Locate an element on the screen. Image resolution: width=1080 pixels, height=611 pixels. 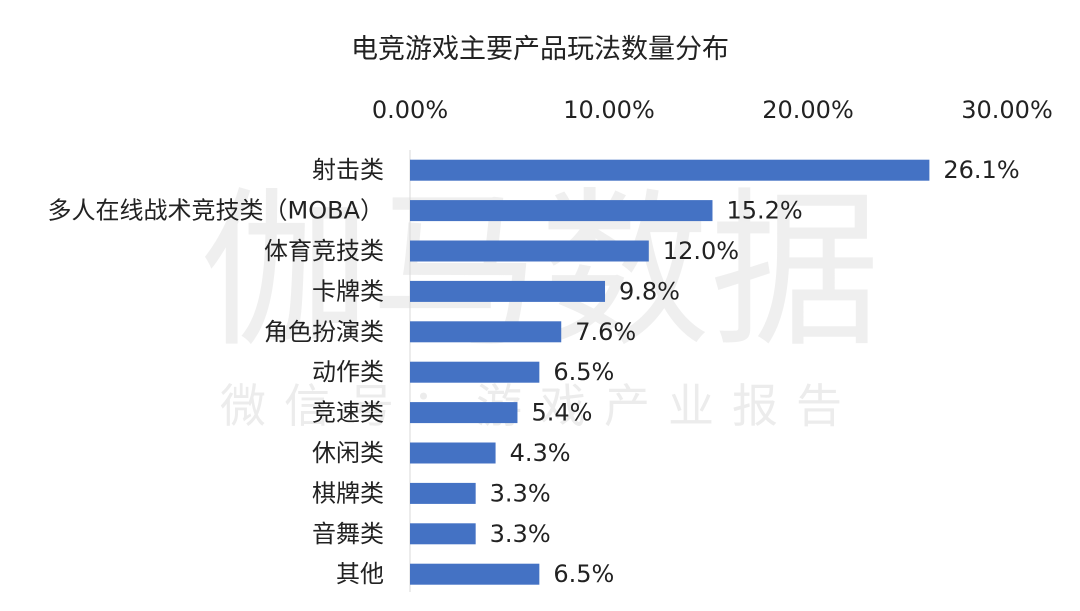
category-label: 竞速类 is located at coordinates (348, 413).